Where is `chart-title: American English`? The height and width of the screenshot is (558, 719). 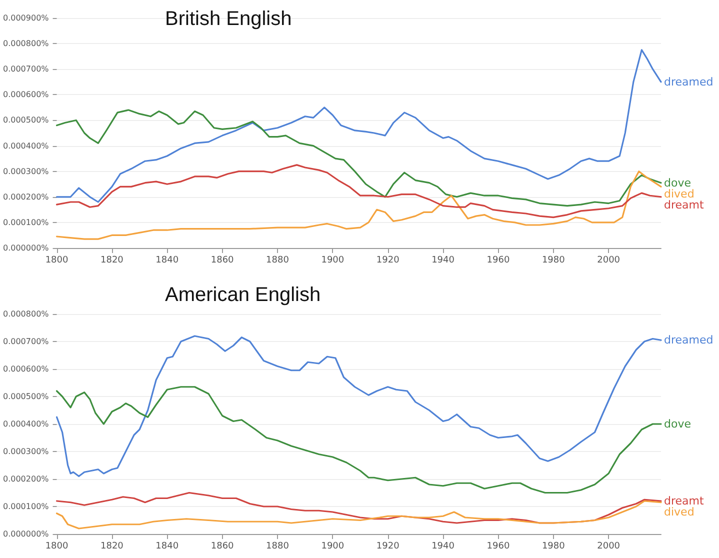
chart-title: American English is located at coordinates (243, 295).